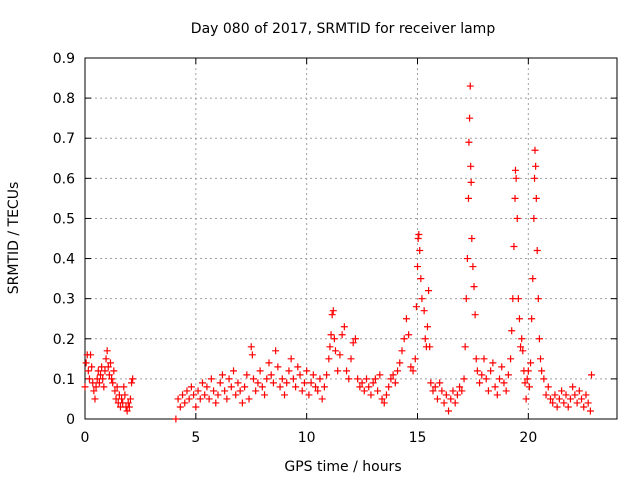  I want to click on y-tick-label: 0.5, so click(64, 219).